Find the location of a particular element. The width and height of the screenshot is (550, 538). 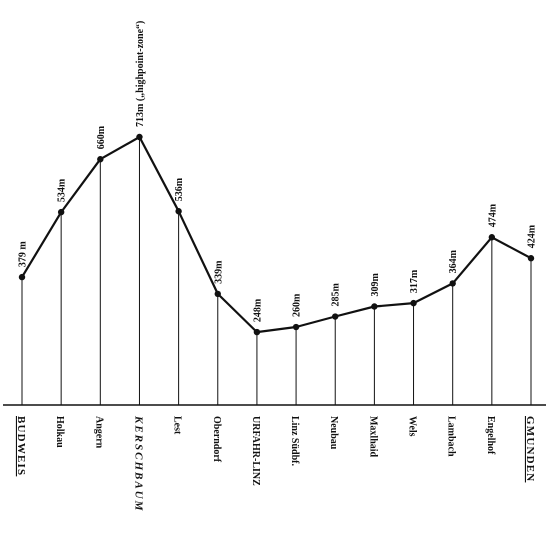

value-label-5: 339m is located at coordinates (218, 272).